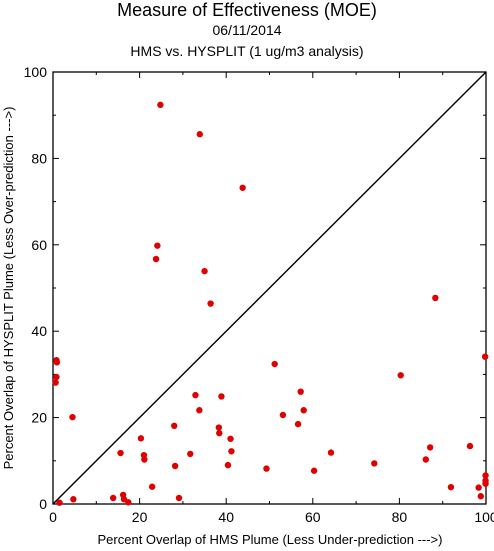 The image size is (494, 551). Describe the element at coordinates (43, 504) in the screenshot. I see `y-tick-label: 0` at that location.